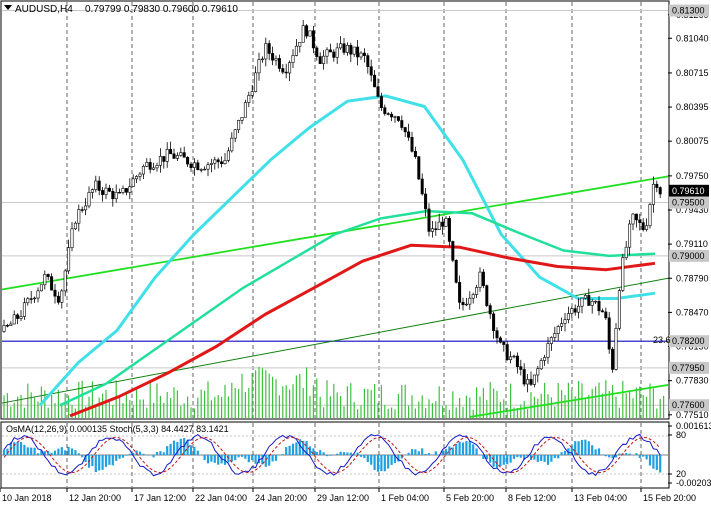  Describe the element at coordinates (600, 498) in the screenshot. I see `x-tick-label: 13 Feb 04:00` at that location.